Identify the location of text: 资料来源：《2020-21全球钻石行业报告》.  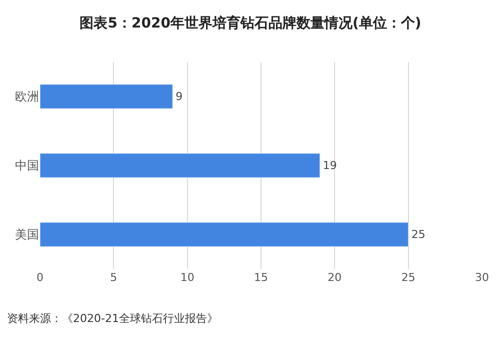
(112, 318).